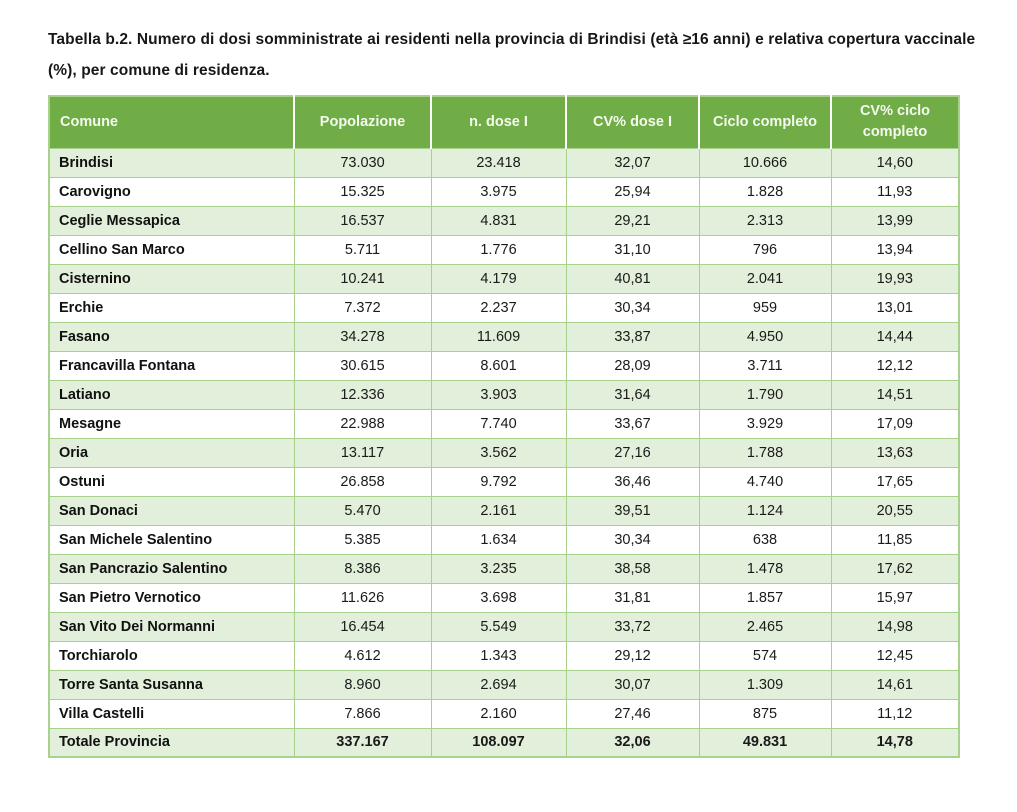 The height and width of the screenshot is (812, 1017). I want to click on value-cell: 26.858, so click(362, 481).